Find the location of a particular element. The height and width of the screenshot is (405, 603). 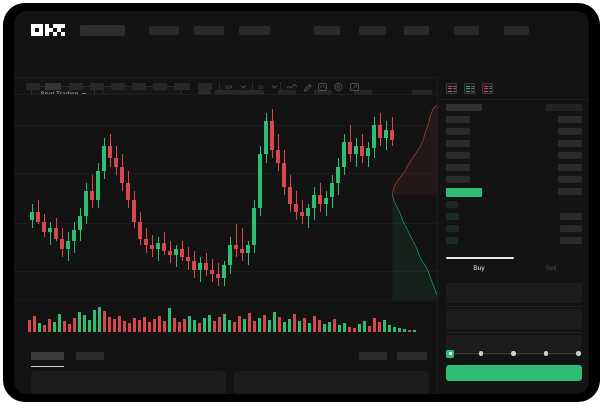

order-price-field is located at coordinates (514, 293).